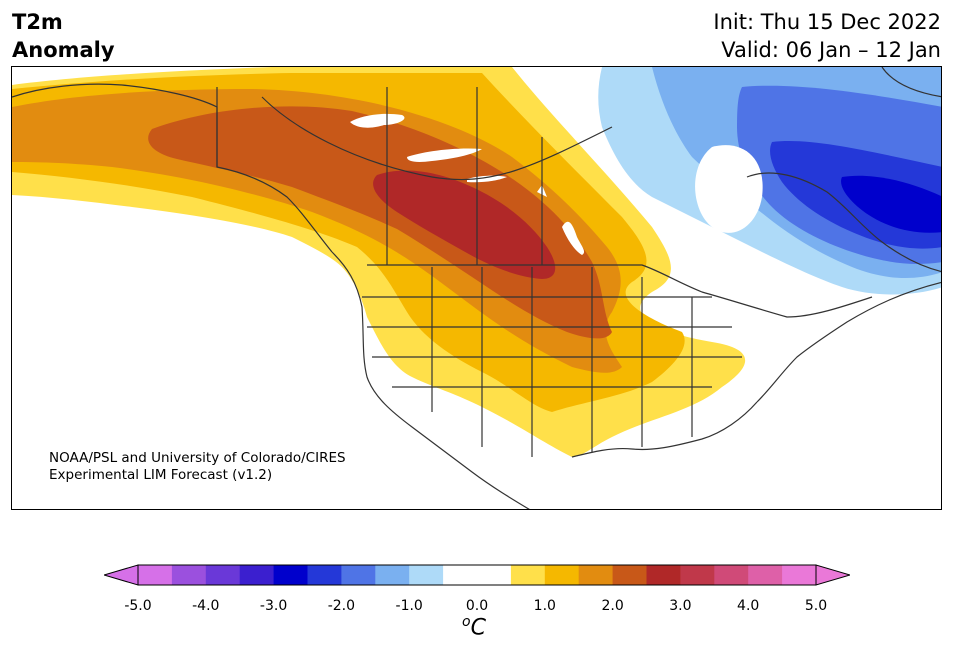  Describe the element at coordinates (911, 82) in the screenshot. I see `greenland-coast` at that location.